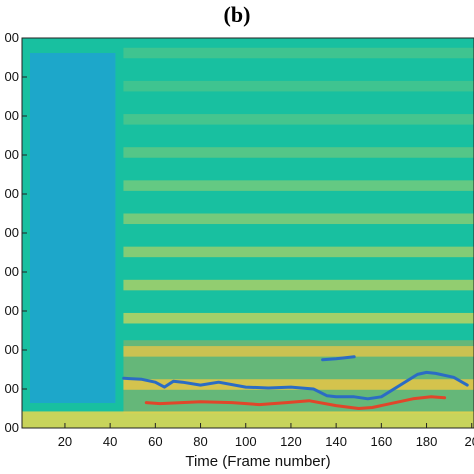 The image size is (474, 474). What do you see at coordinates (336, 441) in the screenshot?
I see `x-tick-label: 140` at bounding box center [336, 441].